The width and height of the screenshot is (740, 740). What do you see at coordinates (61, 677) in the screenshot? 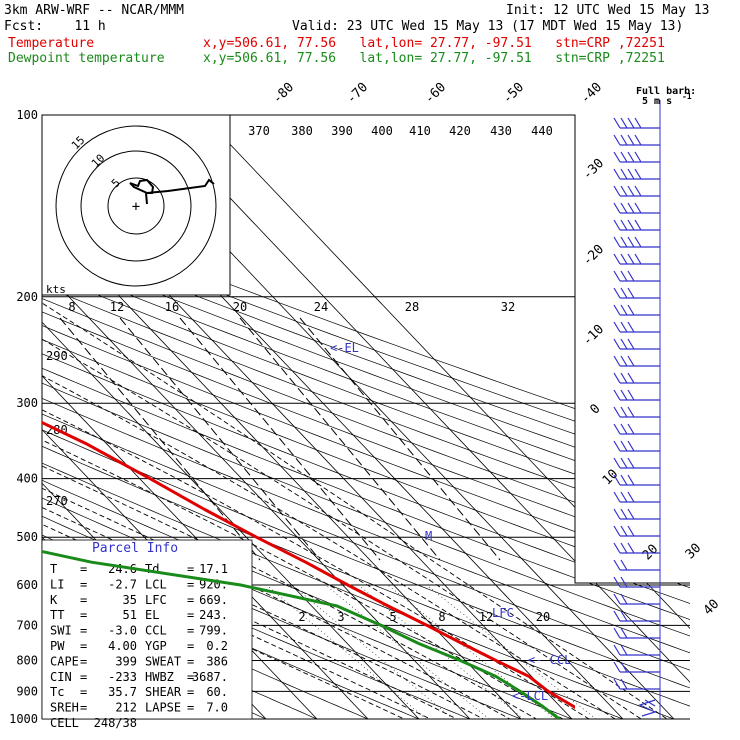
I see `parcel-label: CIN` at bounding box center [61, 677].